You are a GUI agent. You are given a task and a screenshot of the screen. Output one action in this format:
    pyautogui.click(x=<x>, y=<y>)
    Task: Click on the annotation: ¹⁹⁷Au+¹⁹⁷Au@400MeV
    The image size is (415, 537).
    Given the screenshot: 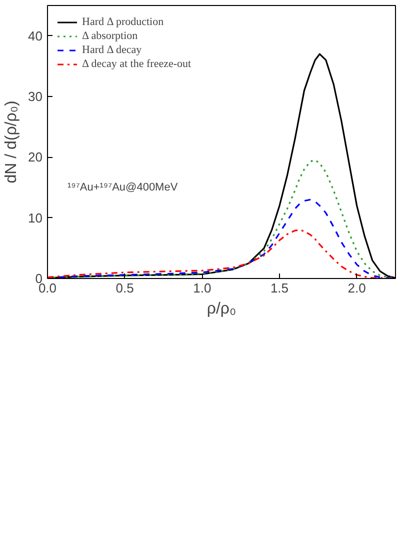 What is the action you would take?
    pyautogui.click(x=123, y=188)
    